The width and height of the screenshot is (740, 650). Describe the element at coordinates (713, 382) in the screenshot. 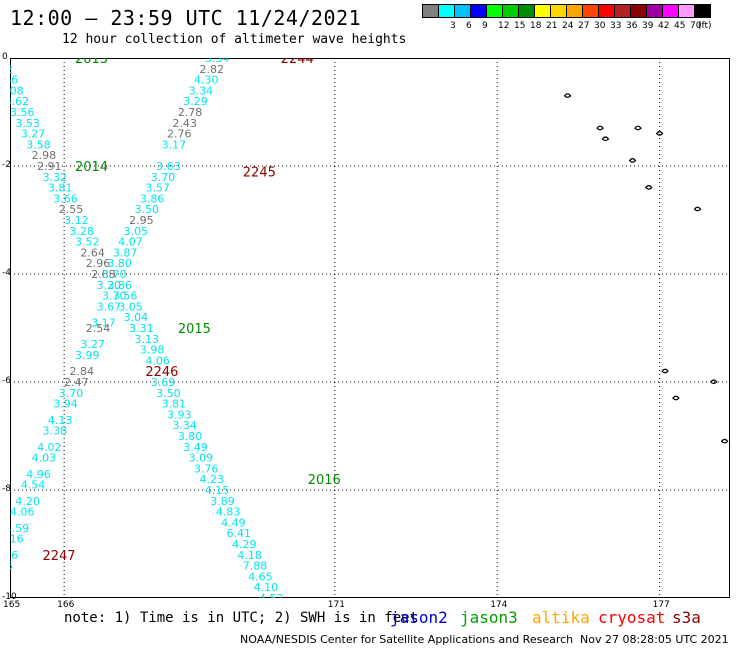

I see `island-k` at that location.